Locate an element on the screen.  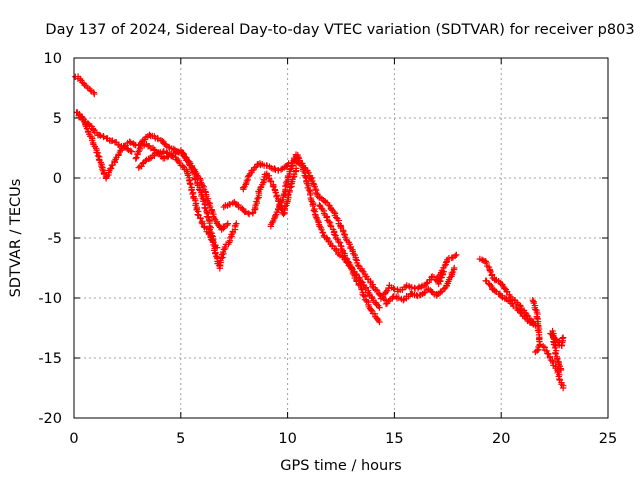
x-tick-labels: 0 5 10 15 20 25 is located at coordinates (343, 439).